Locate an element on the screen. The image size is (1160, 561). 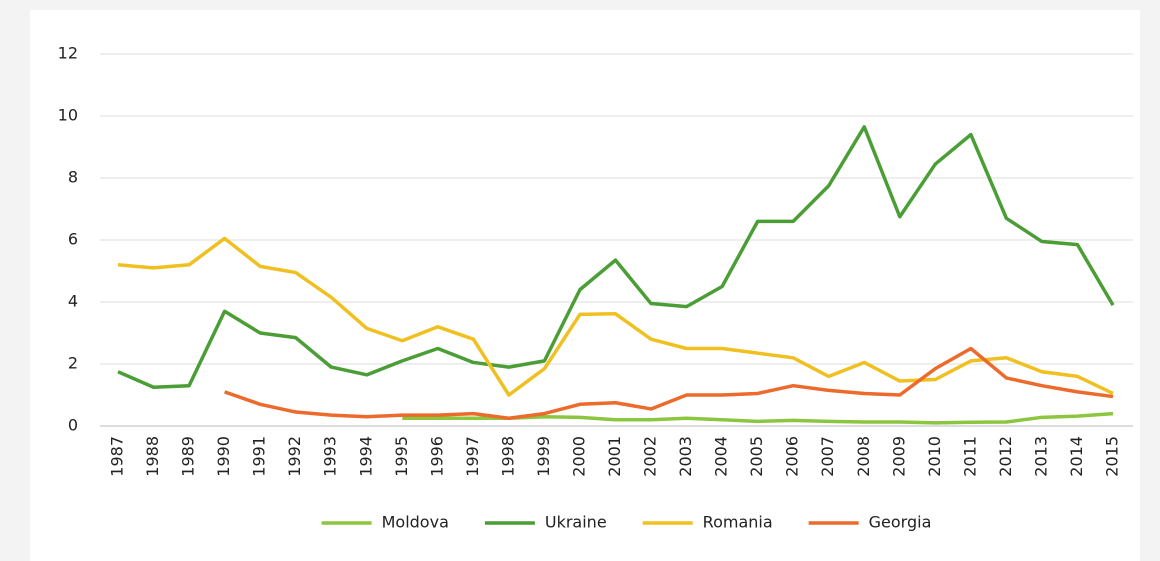
x-tick-label: 2008 is located at coordinates (863, 456).